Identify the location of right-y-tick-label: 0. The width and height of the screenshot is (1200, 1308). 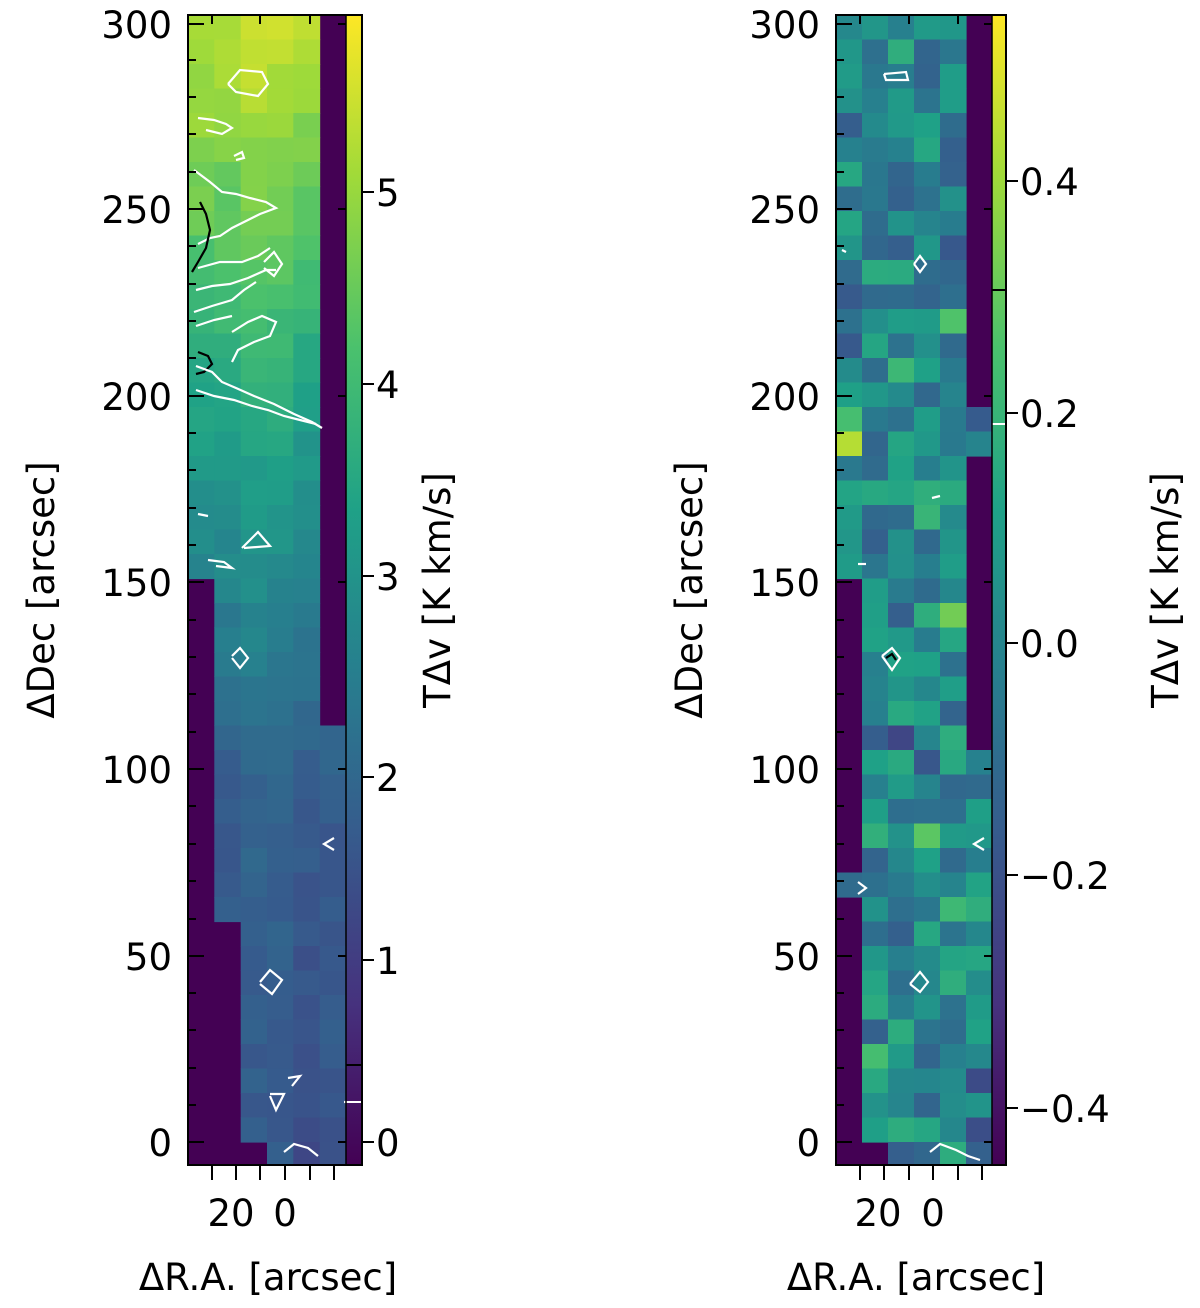
(808, 1143).